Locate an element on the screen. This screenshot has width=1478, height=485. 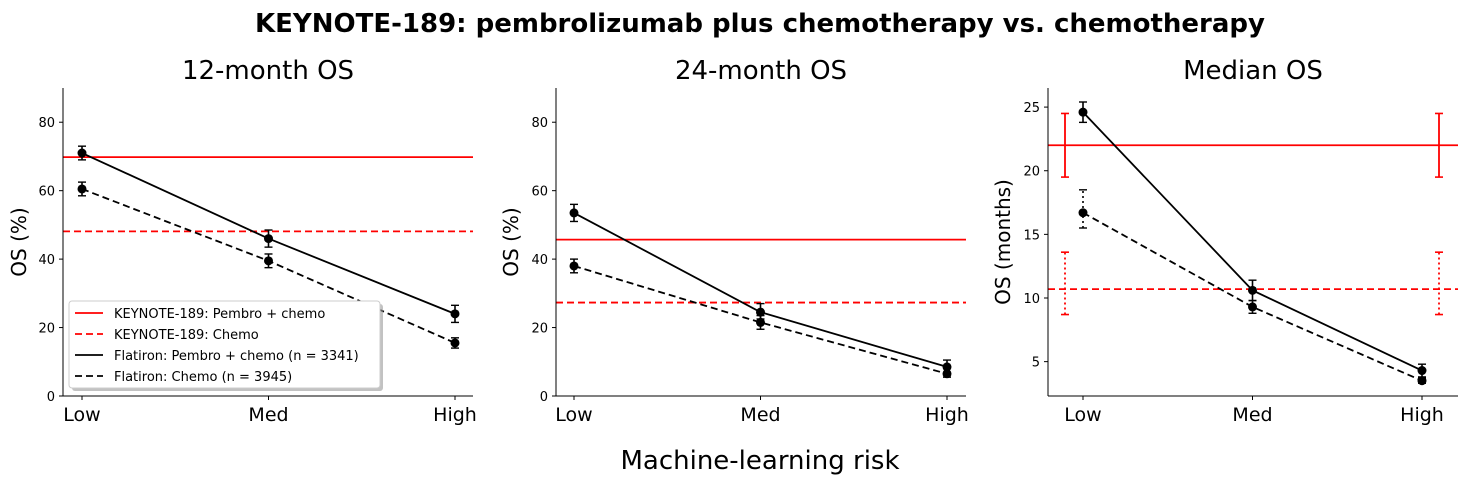
legend-label-4: Flatiron: Chemo (n = 3945) is located at coordinates (203, 377).